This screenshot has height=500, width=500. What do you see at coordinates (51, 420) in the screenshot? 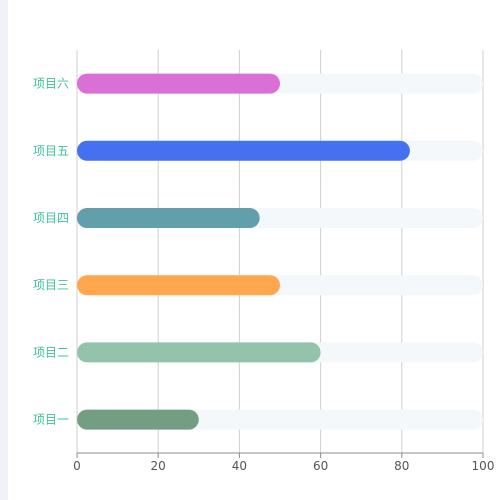
I see `category-label: 项目一` at bounding box center [51, 420].